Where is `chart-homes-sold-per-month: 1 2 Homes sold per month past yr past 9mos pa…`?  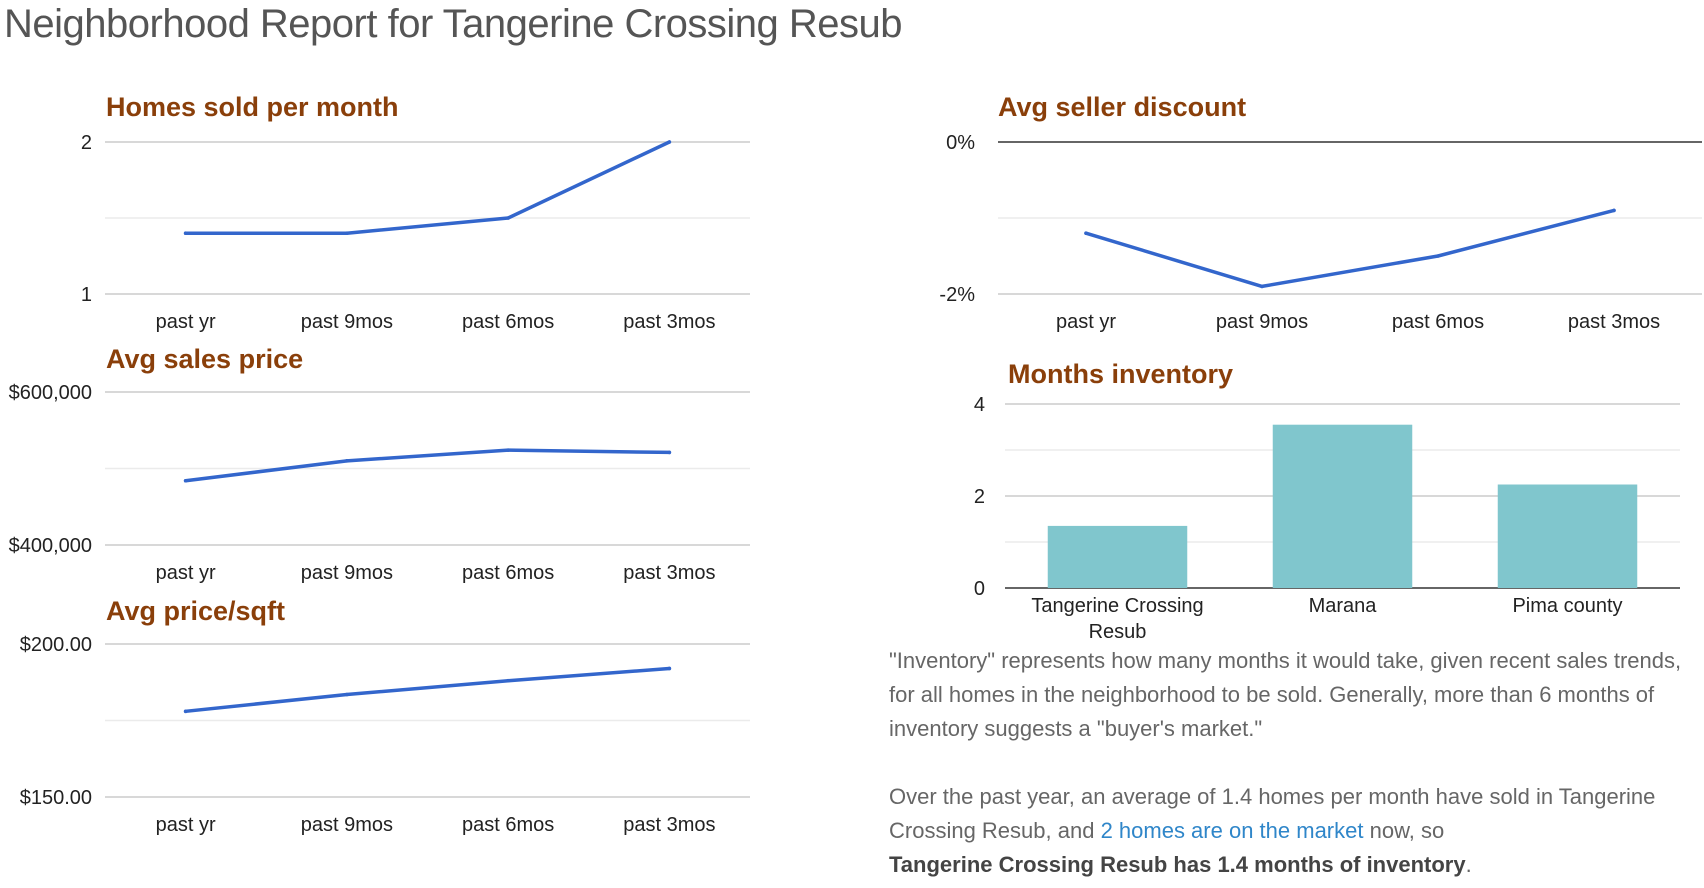 chart-homes-sold-per-month: 1 2 Homes sold per month past yr past 9mos pa… is located at coordinates (415, 212).